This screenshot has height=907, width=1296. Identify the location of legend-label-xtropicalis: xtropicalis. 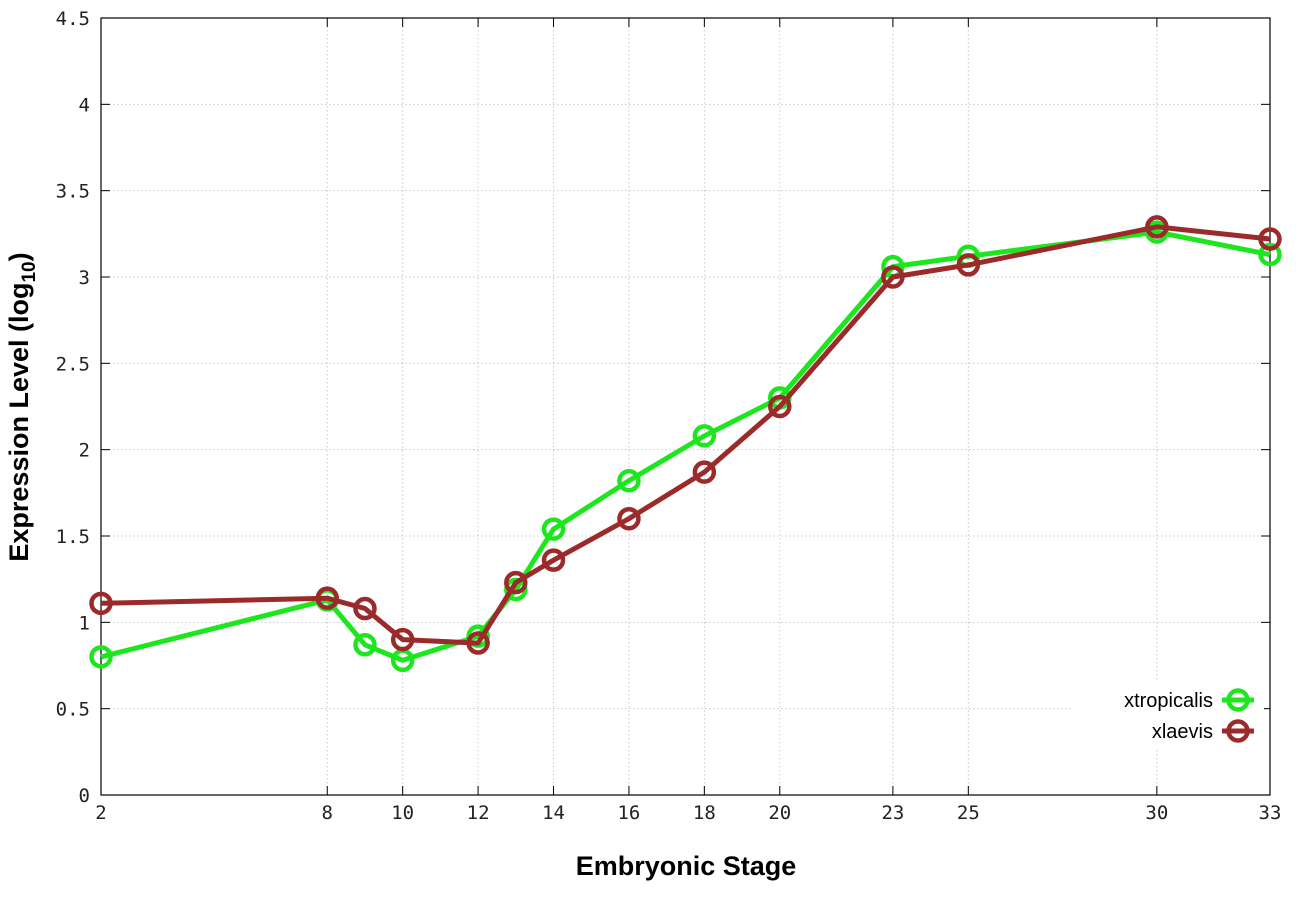
(1168, 701).